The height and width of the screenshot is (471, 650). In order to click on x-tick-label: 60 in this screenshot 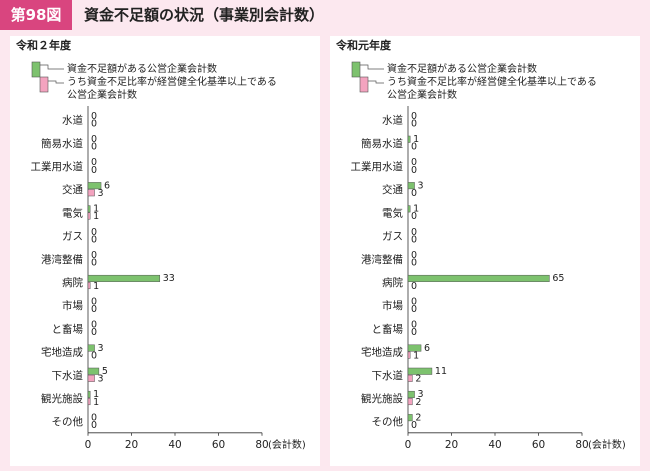, I will do `click(218, 445)`.